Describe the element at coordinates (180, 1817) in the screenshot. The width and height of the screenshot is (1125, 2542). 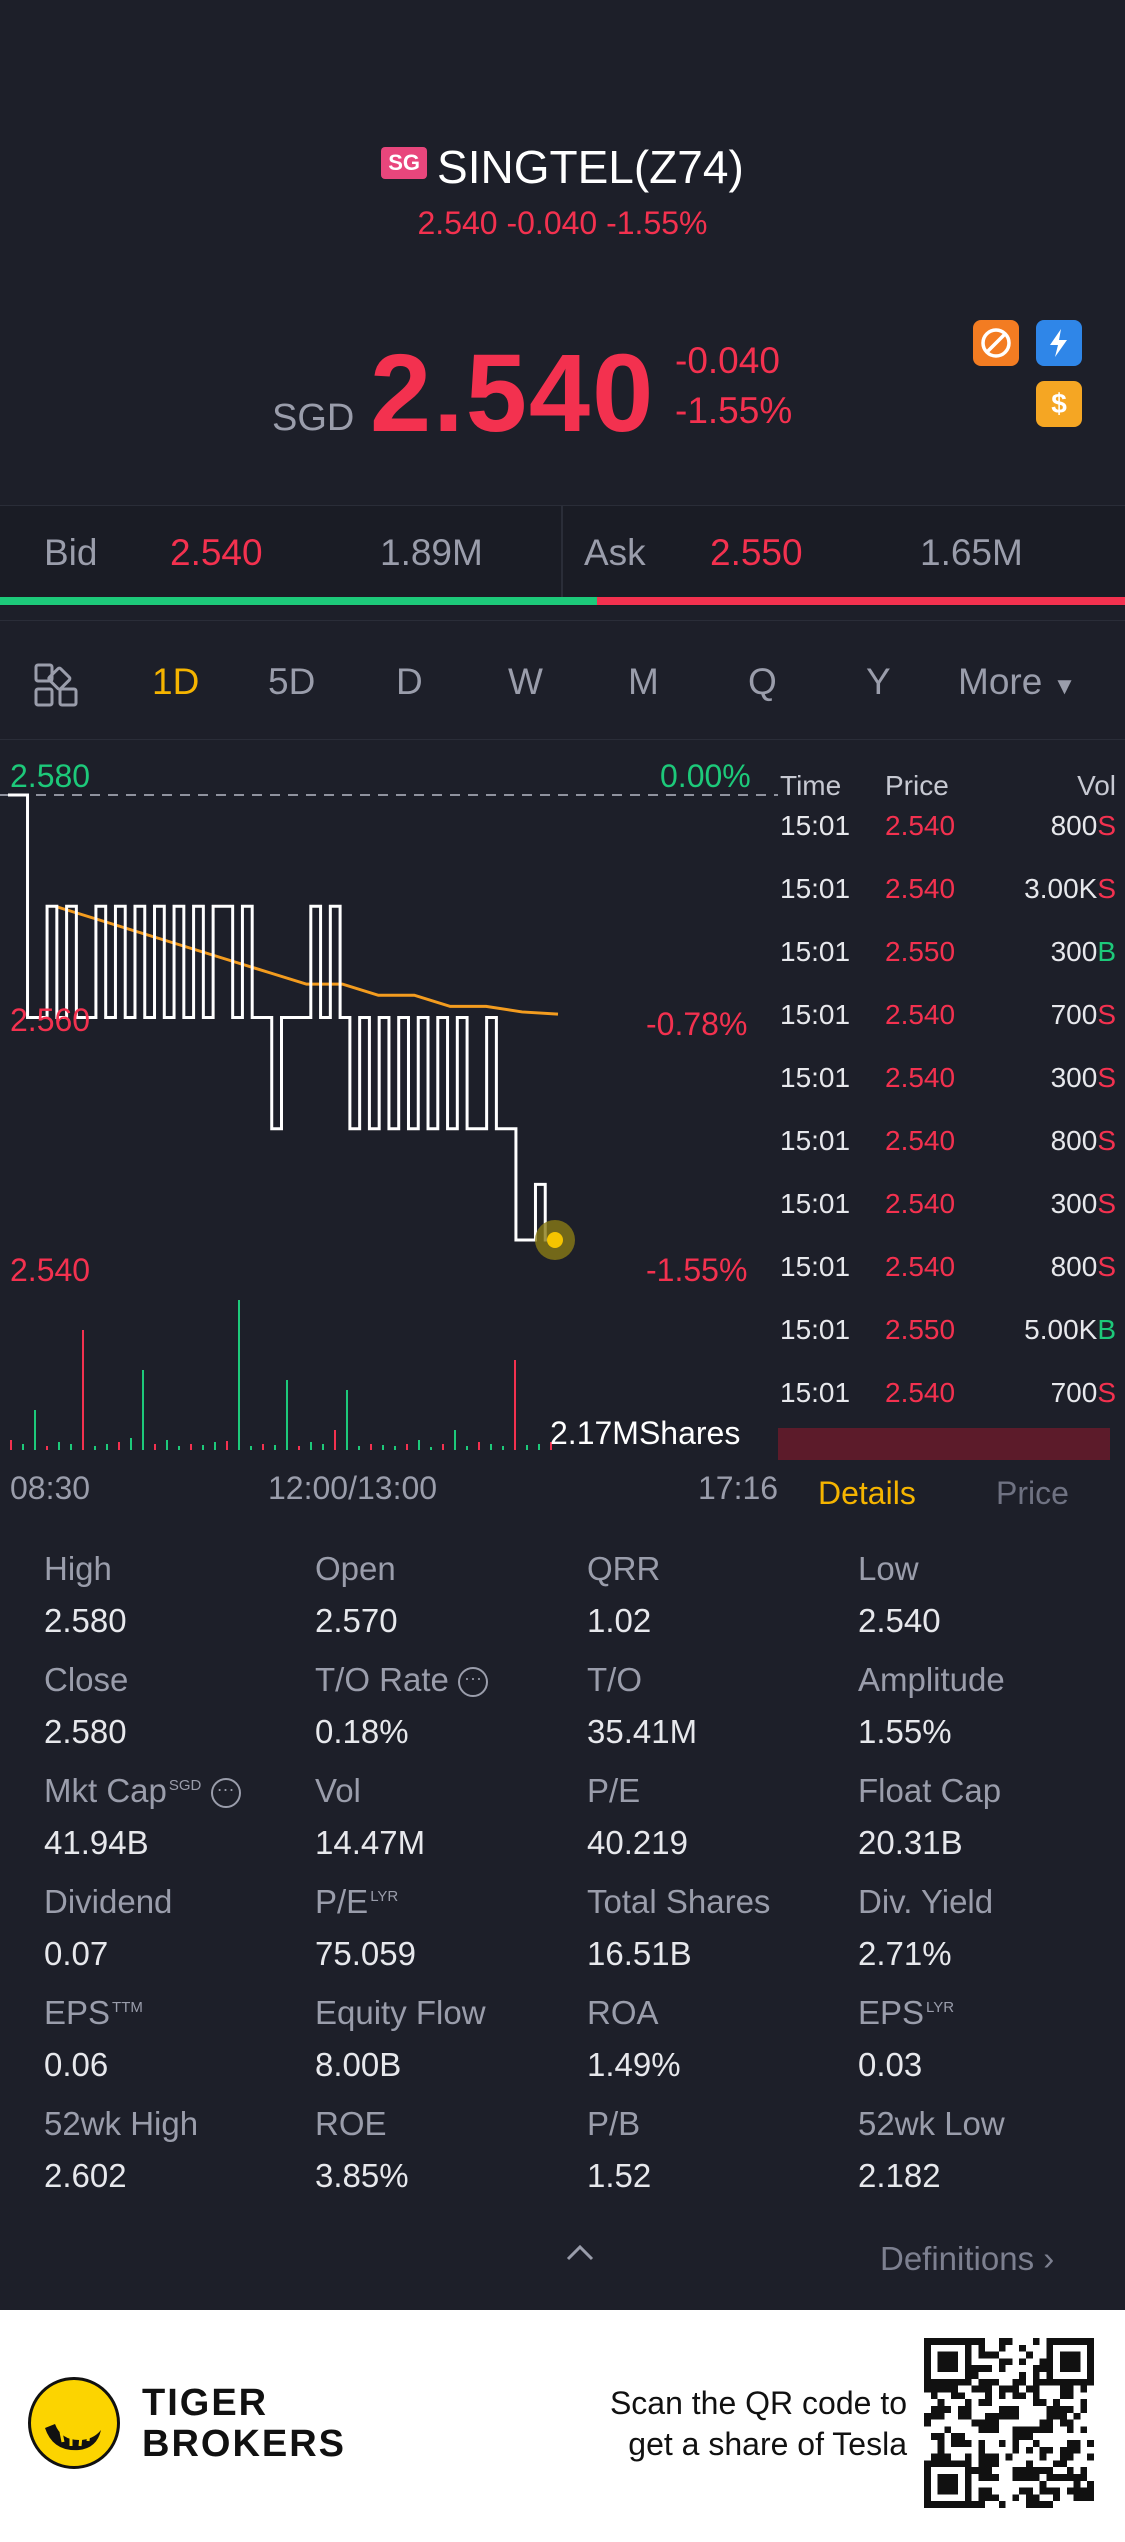
I see `stat-item: Mkt Cap SGD ··· 41.94B` at that location.